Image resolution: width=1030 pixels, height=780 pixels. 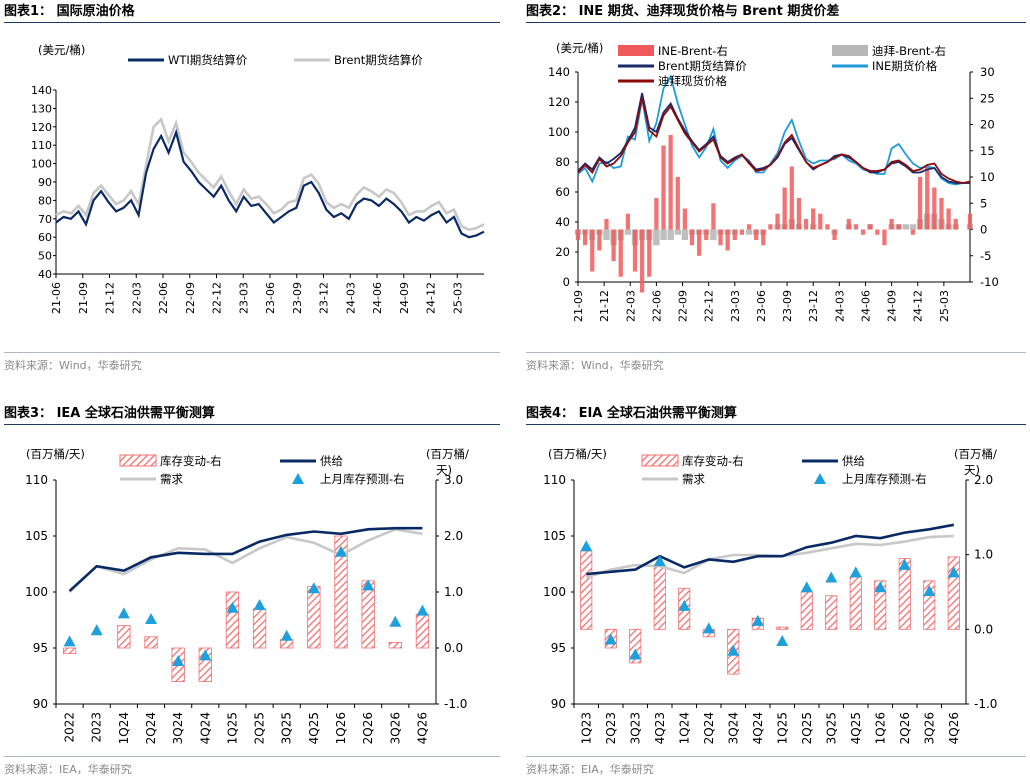 I want to click on legend-dubai-brent-label: 迪拜-Brent-右, so click(x=909, y=51).